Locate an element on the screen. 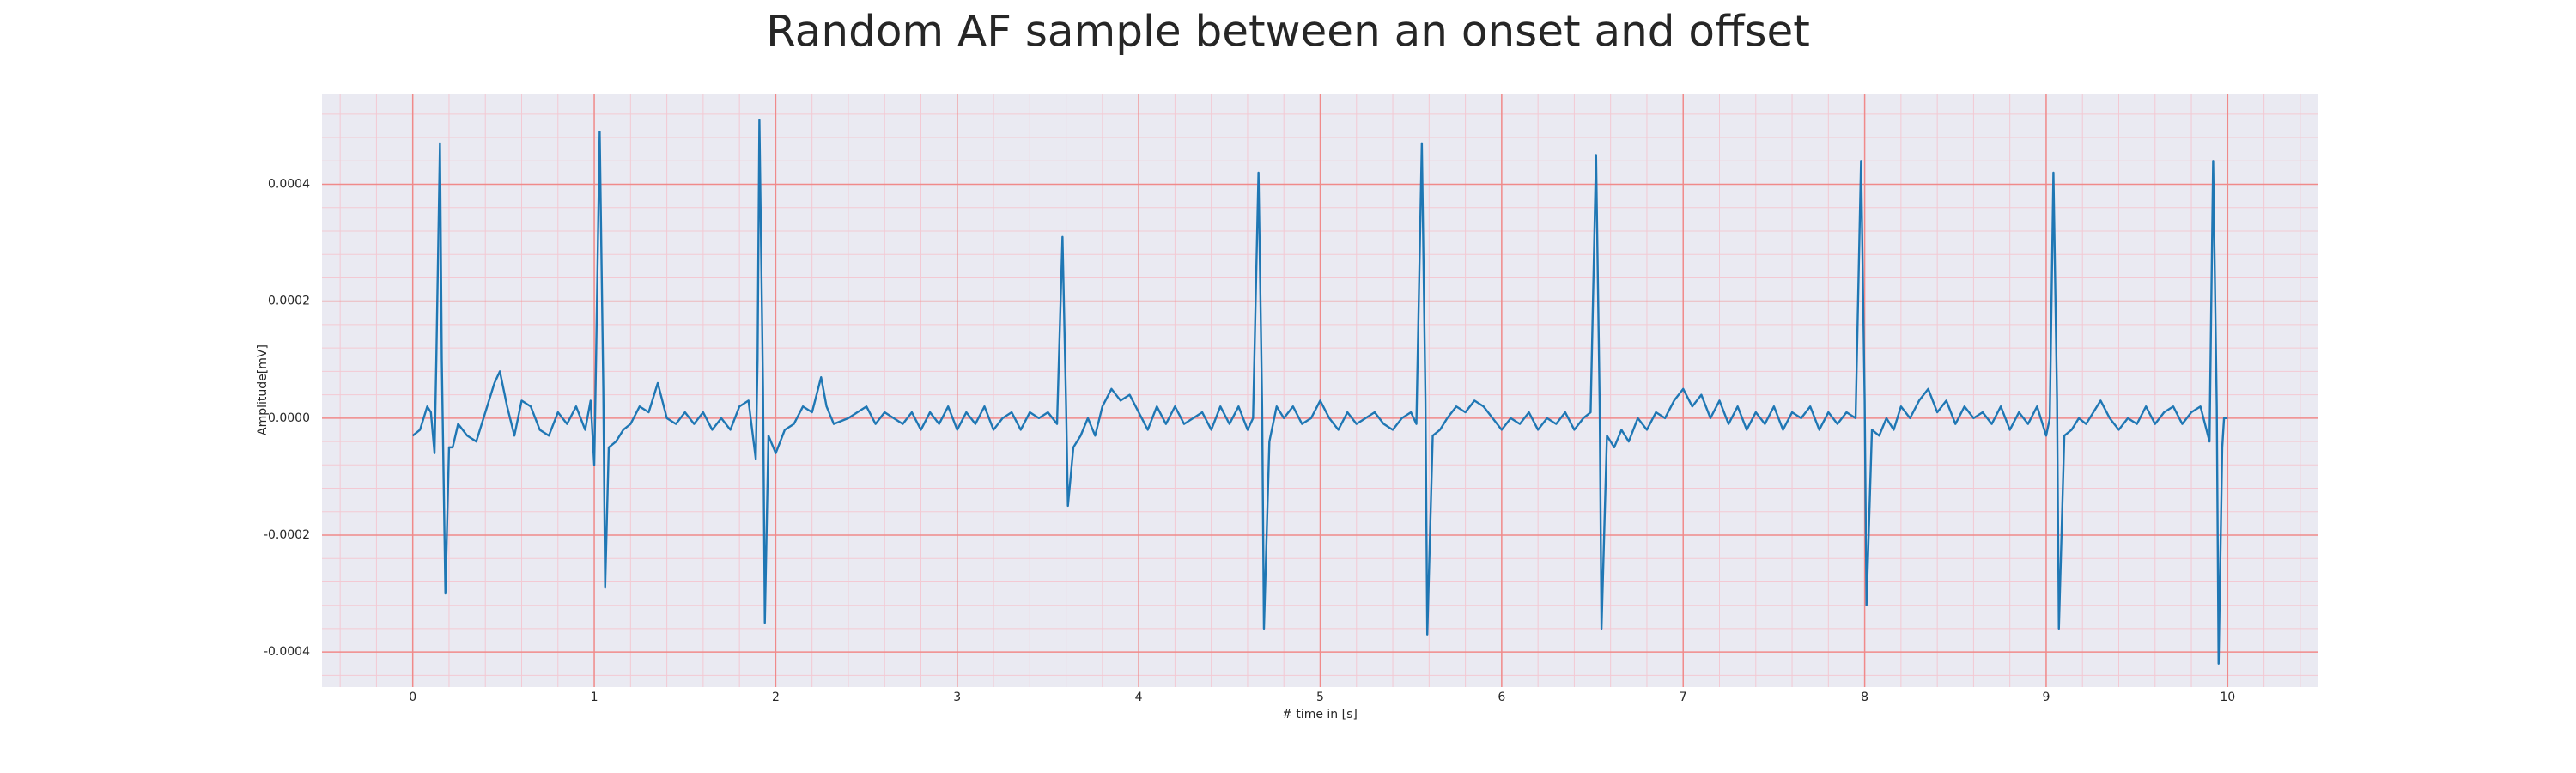  y-tick-label: -0.0002 is located at coordinates (287, 535).